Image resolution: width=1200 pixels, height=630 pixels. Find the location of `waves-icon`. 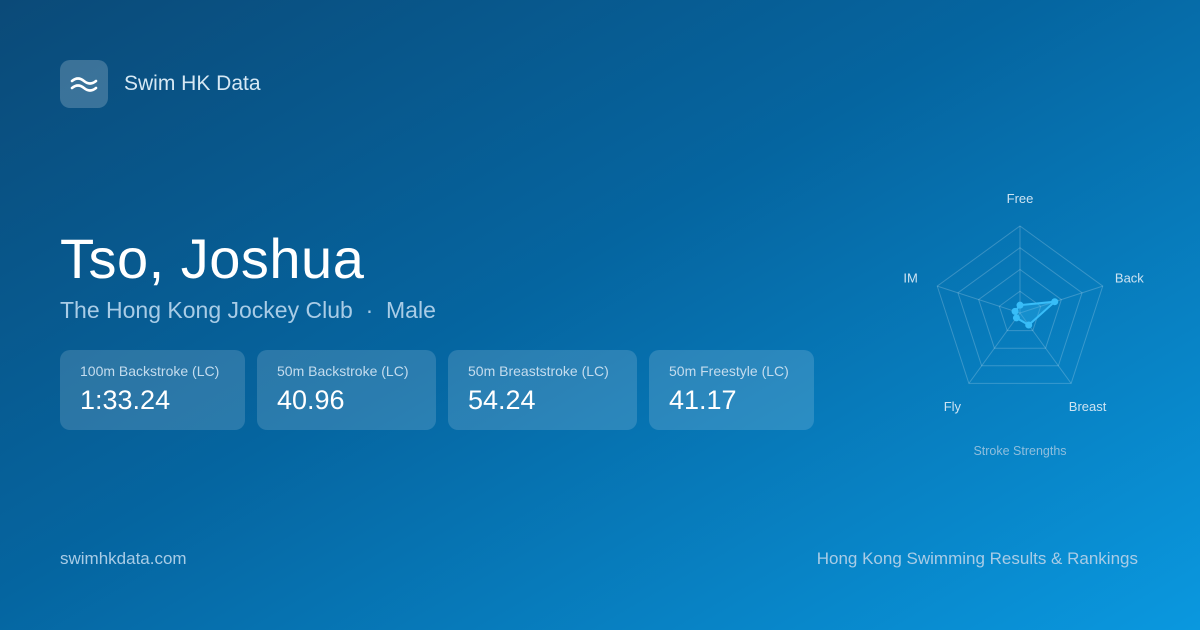

waves-icon is located at coordinates (84, 84).